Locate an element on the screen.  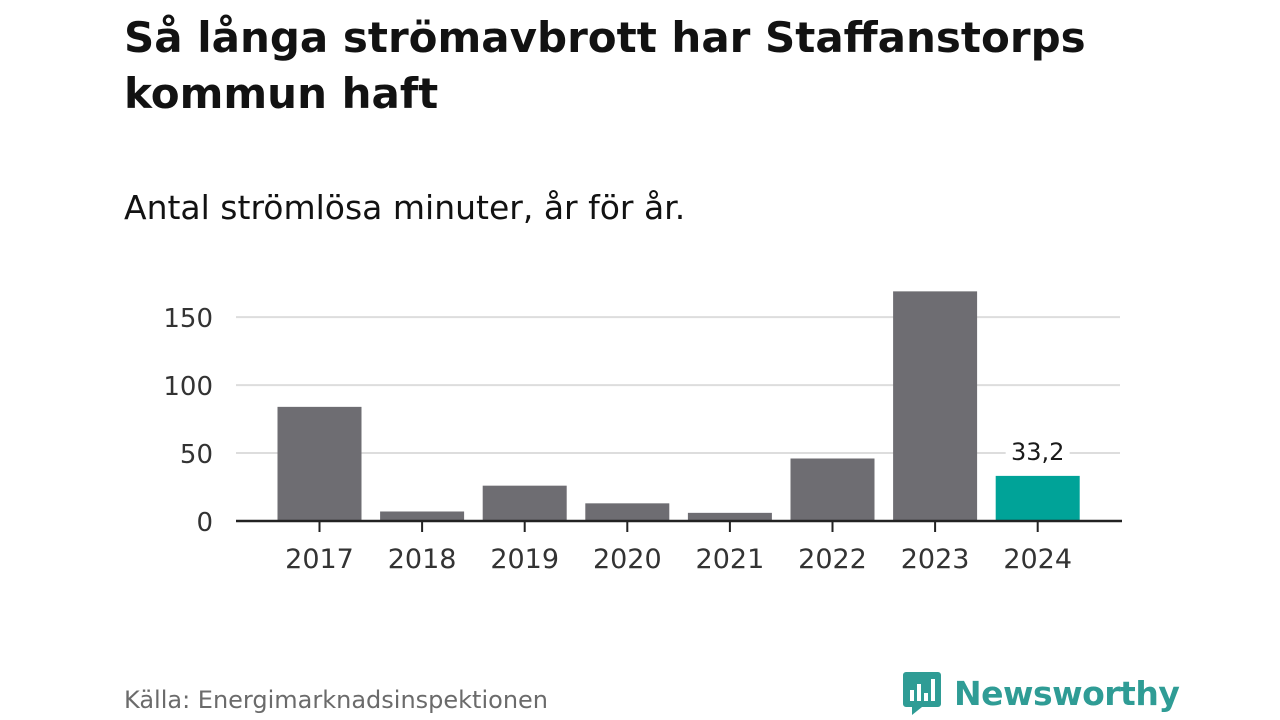
y-tick-label: 50 is located at coordinates (196, 455).